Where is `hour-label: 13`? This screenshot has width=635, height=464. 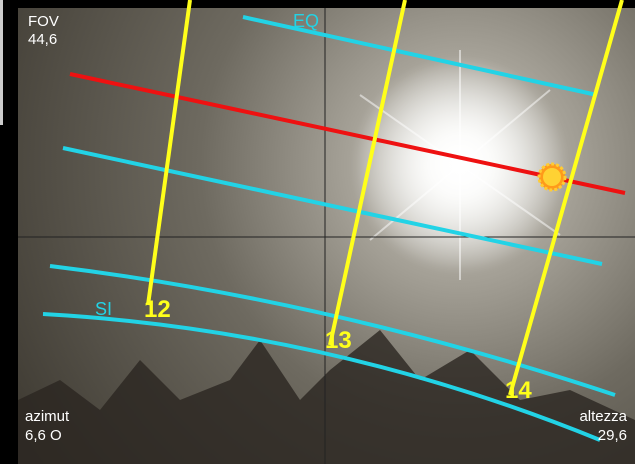 hour-label: 13 is located at coordinates (338, 340).